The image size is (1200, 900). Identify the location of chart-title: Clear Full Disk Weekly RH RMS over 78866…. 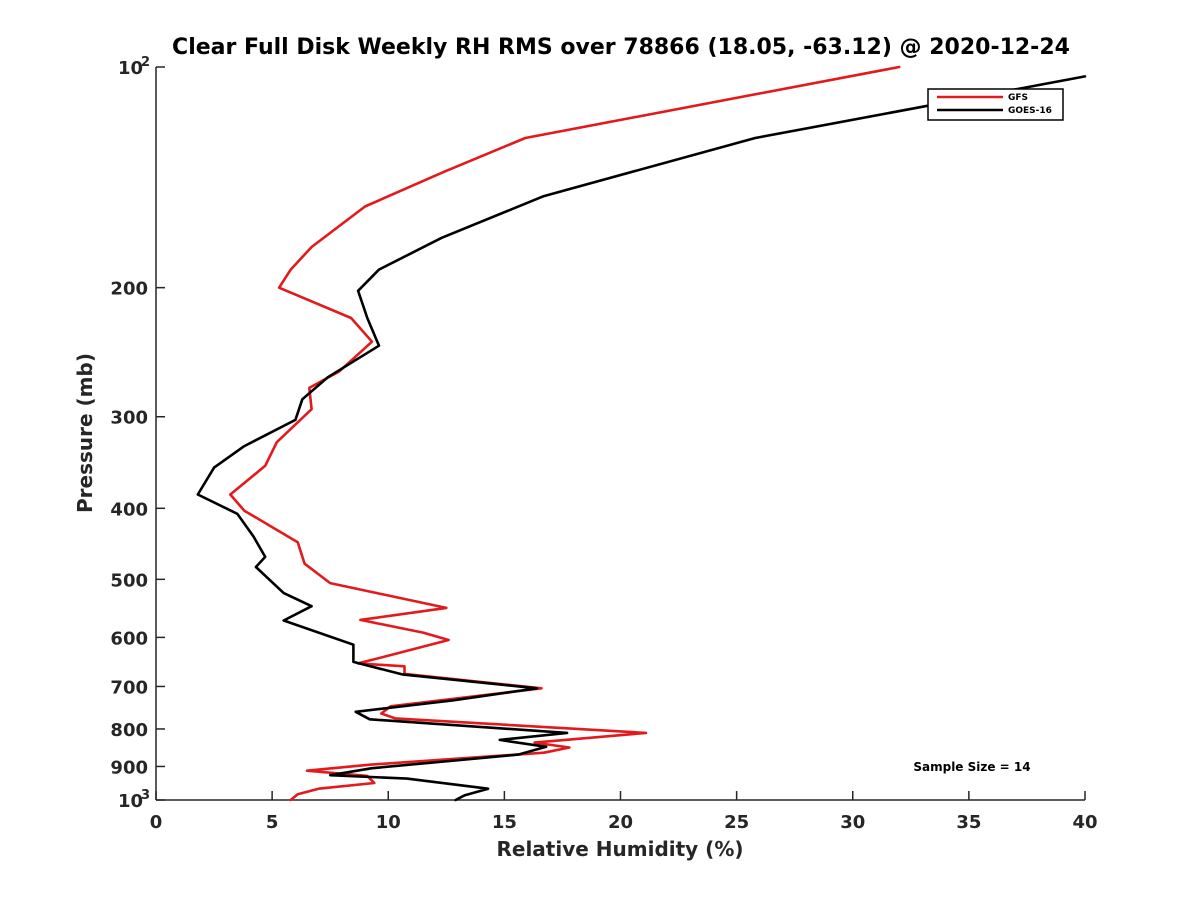
(621, 47).